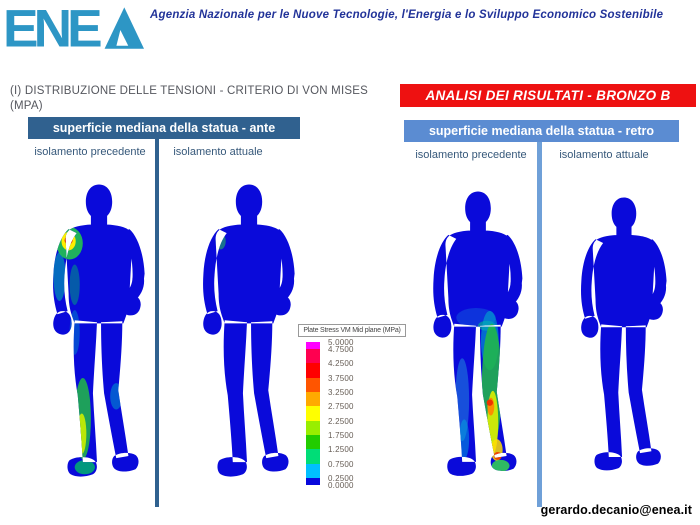 This screenshot has height=525, width=700. I want to click on stress-overlays, so click(220, 241).